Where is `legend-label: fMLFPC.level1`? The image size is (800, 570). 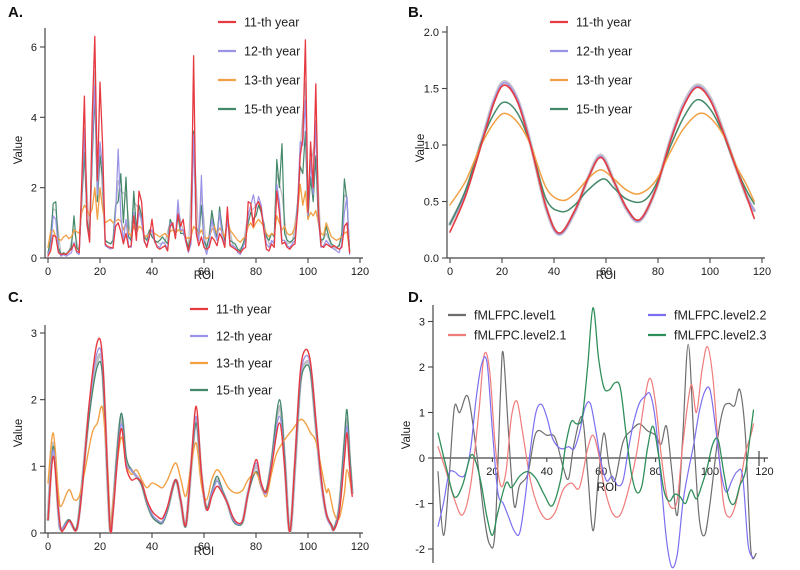 legend-label: fMLFPC.level1 is located at coordinates (515, 316).